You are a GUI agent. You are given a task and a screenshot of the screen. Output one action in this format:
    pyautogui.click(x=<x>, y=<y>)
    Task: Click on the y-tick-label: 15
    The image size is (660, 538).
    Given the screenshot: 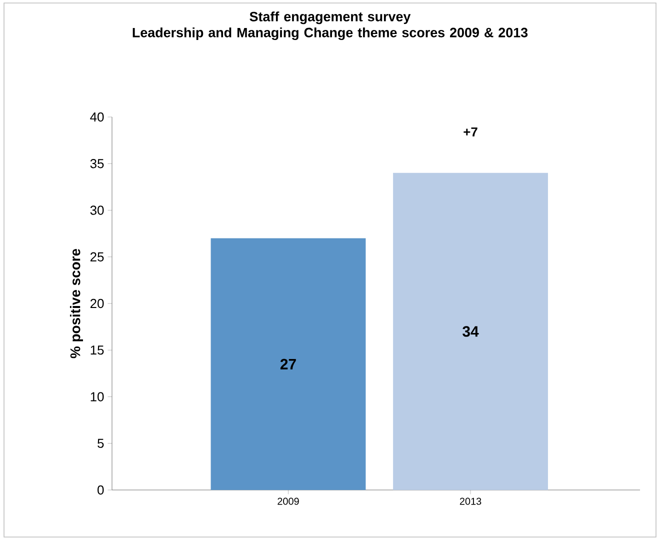 What is the action you would take?
    pyautogui.click(x=97, y=350)
    